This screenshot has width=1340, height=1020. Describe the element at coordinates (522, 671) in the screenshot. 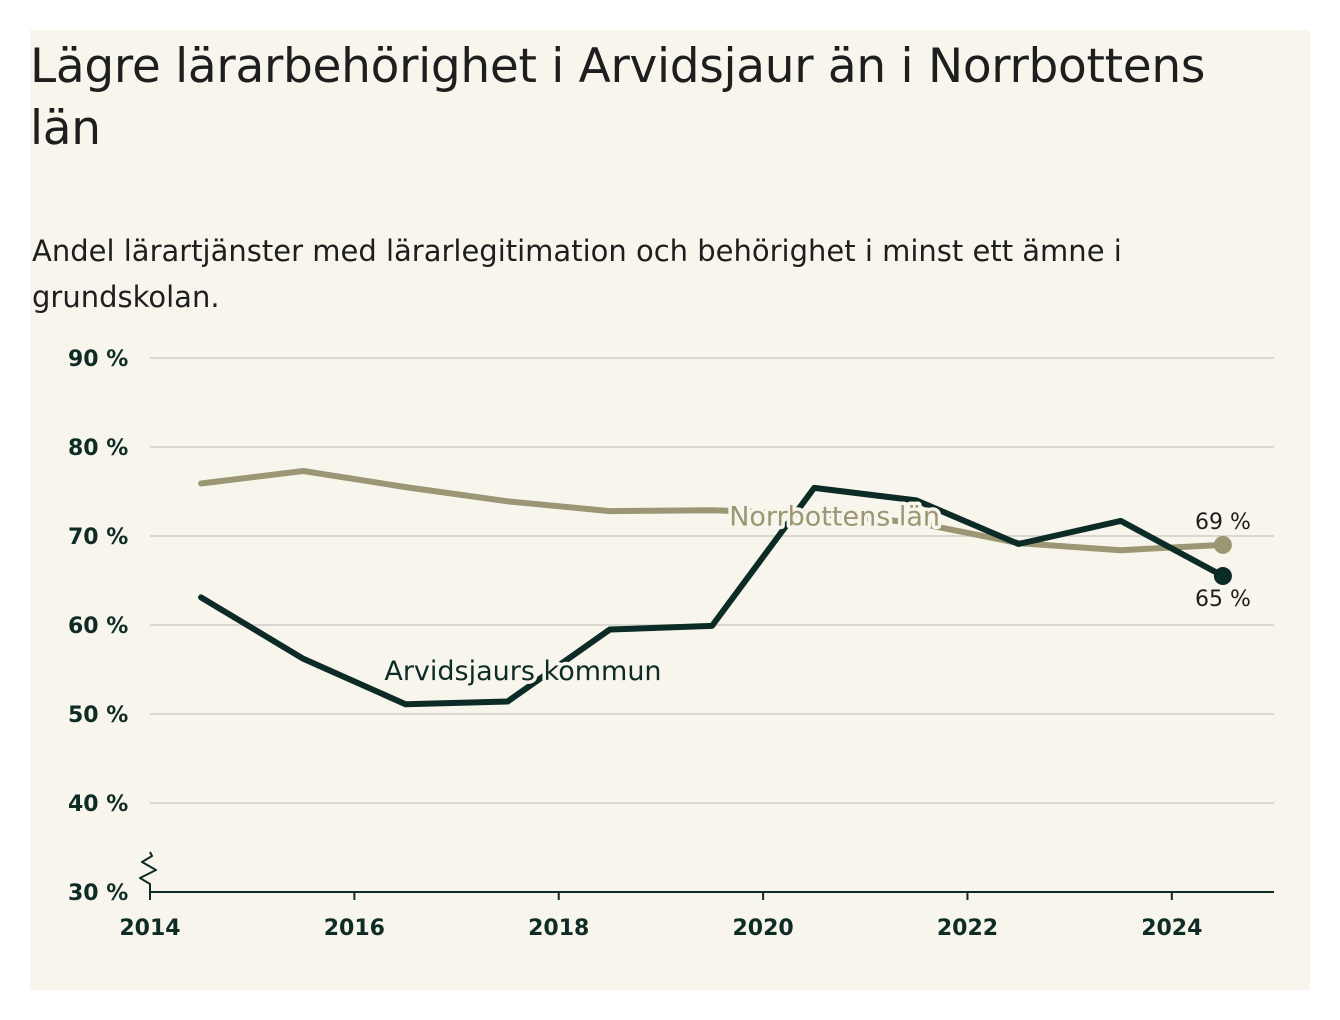

I see `series-name-label: Arvidsjaurs kommun` at that location.